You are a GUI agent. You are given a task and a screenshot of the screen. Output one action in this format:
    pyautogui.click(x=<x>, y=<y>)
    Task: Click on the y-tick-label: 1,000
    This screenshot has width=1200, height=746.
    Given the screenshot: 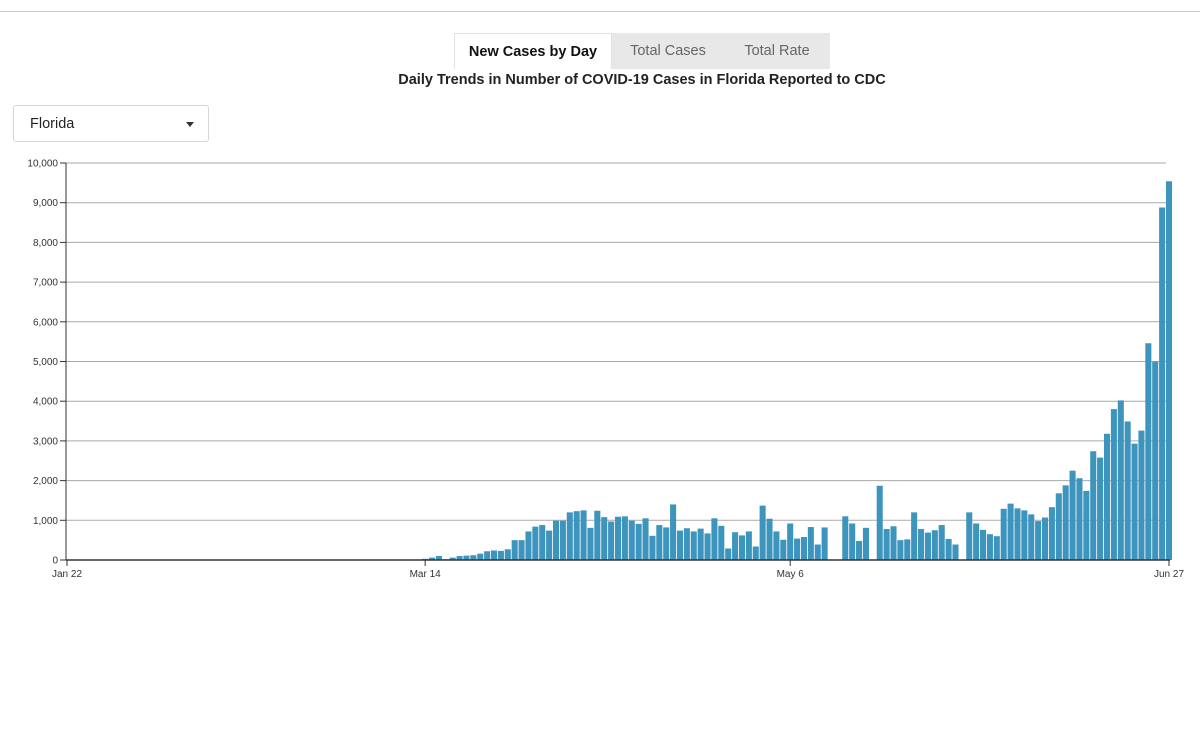 What is the action you would take?
    pyautogui.click(x=45, y=521)
    